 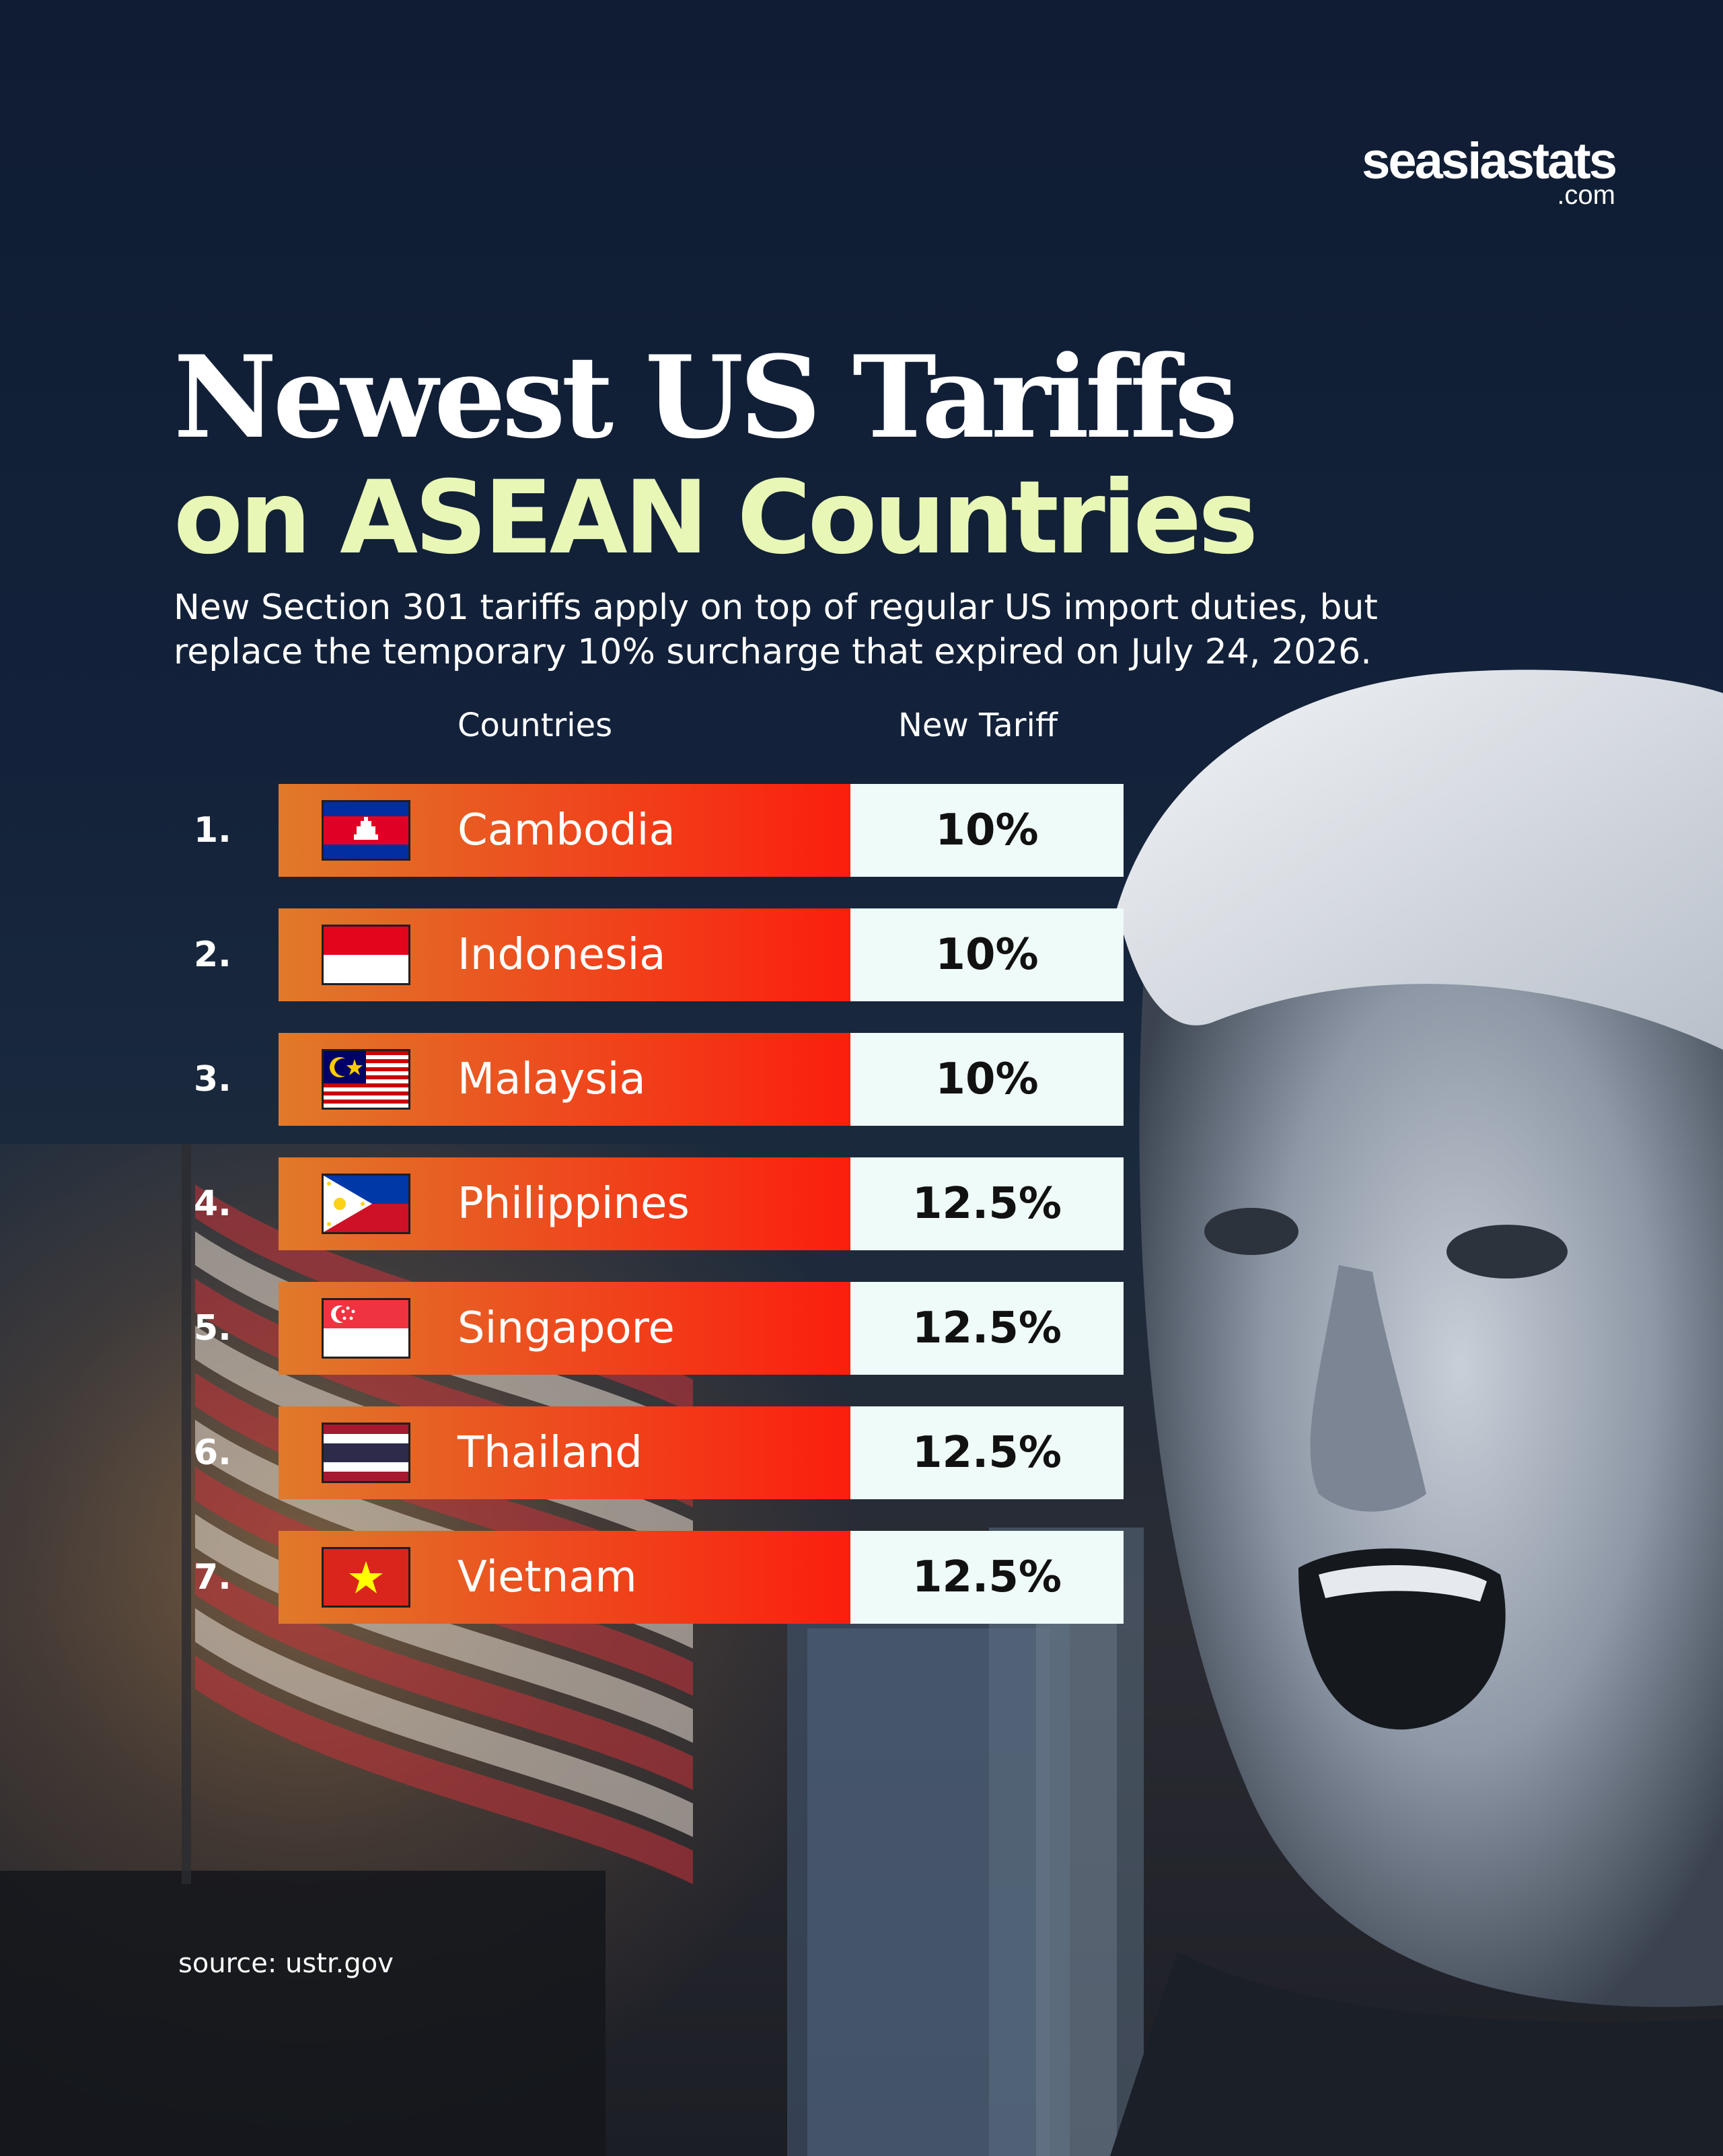 I want to click on table-row: 3. Malaysia 10%, so click(x=572, y=1079).